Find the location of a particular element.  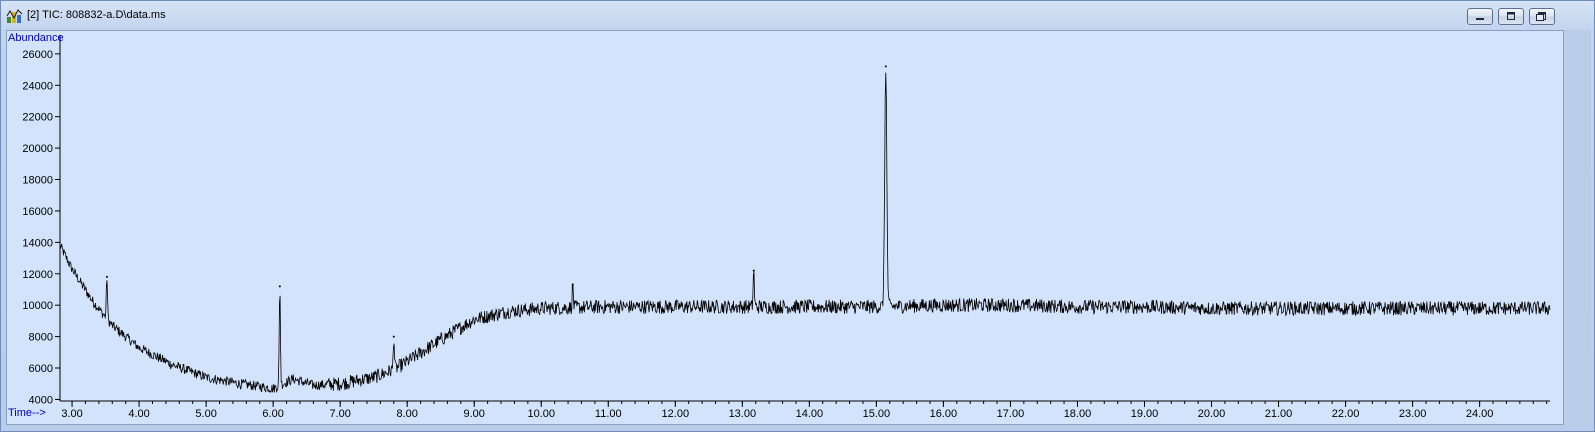

x-tick-label: 4.00 is located at coordinates (138, 414).